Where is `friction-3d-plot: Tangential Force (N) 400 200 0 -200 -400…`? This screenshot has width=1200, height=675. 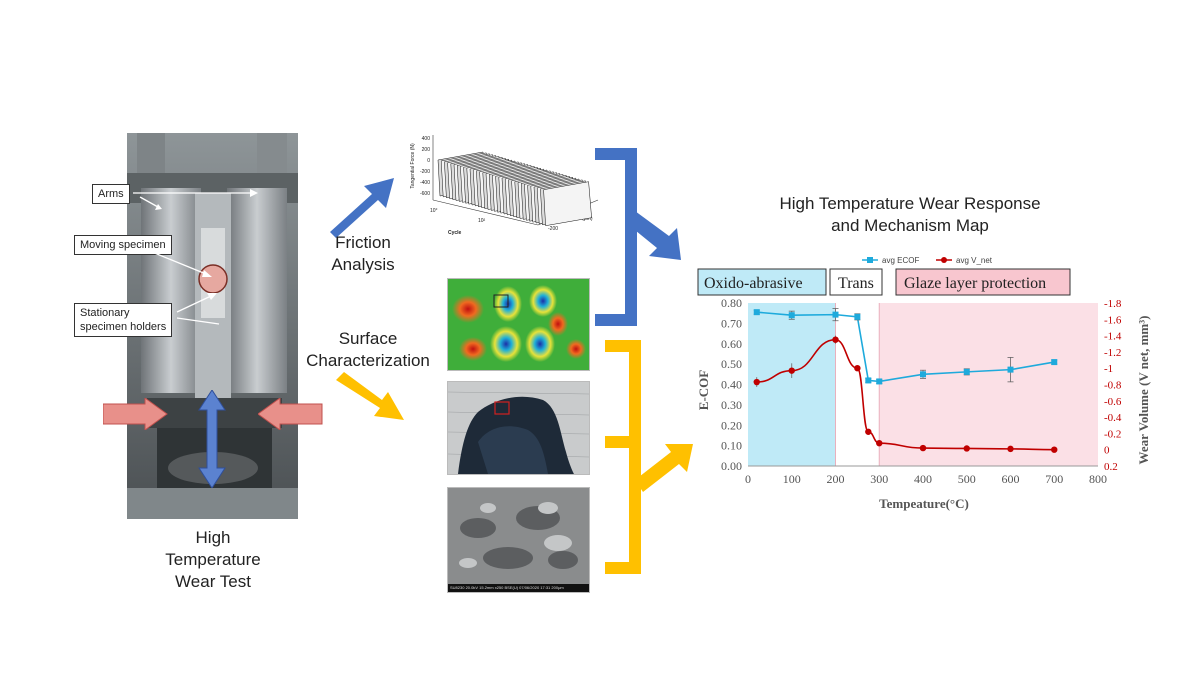
friction-3d-plot: Tangential Force (N) 400 200 0 -200 -400… is located at coordinates (504, 185).